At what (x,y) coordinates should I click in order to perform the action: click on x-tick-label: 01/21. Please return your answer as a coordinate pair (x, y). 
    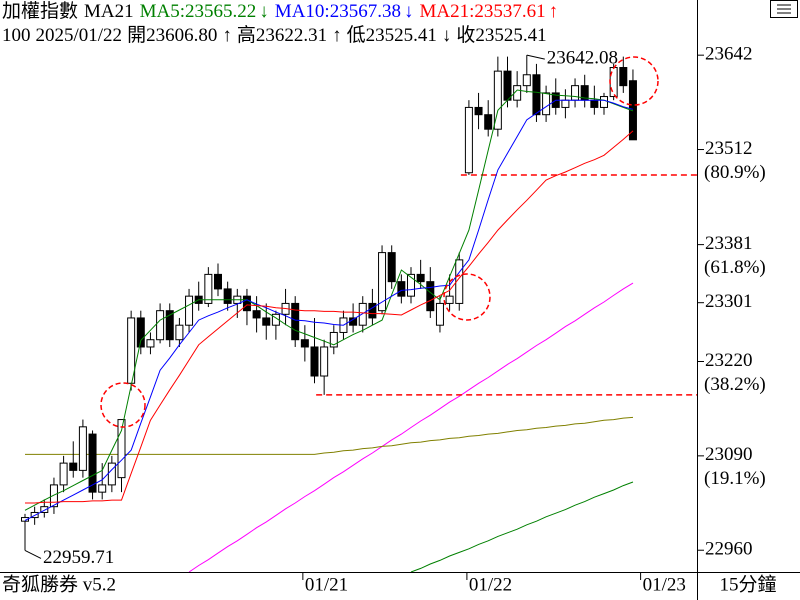
    Looking at the image, I should click on (326, 584).